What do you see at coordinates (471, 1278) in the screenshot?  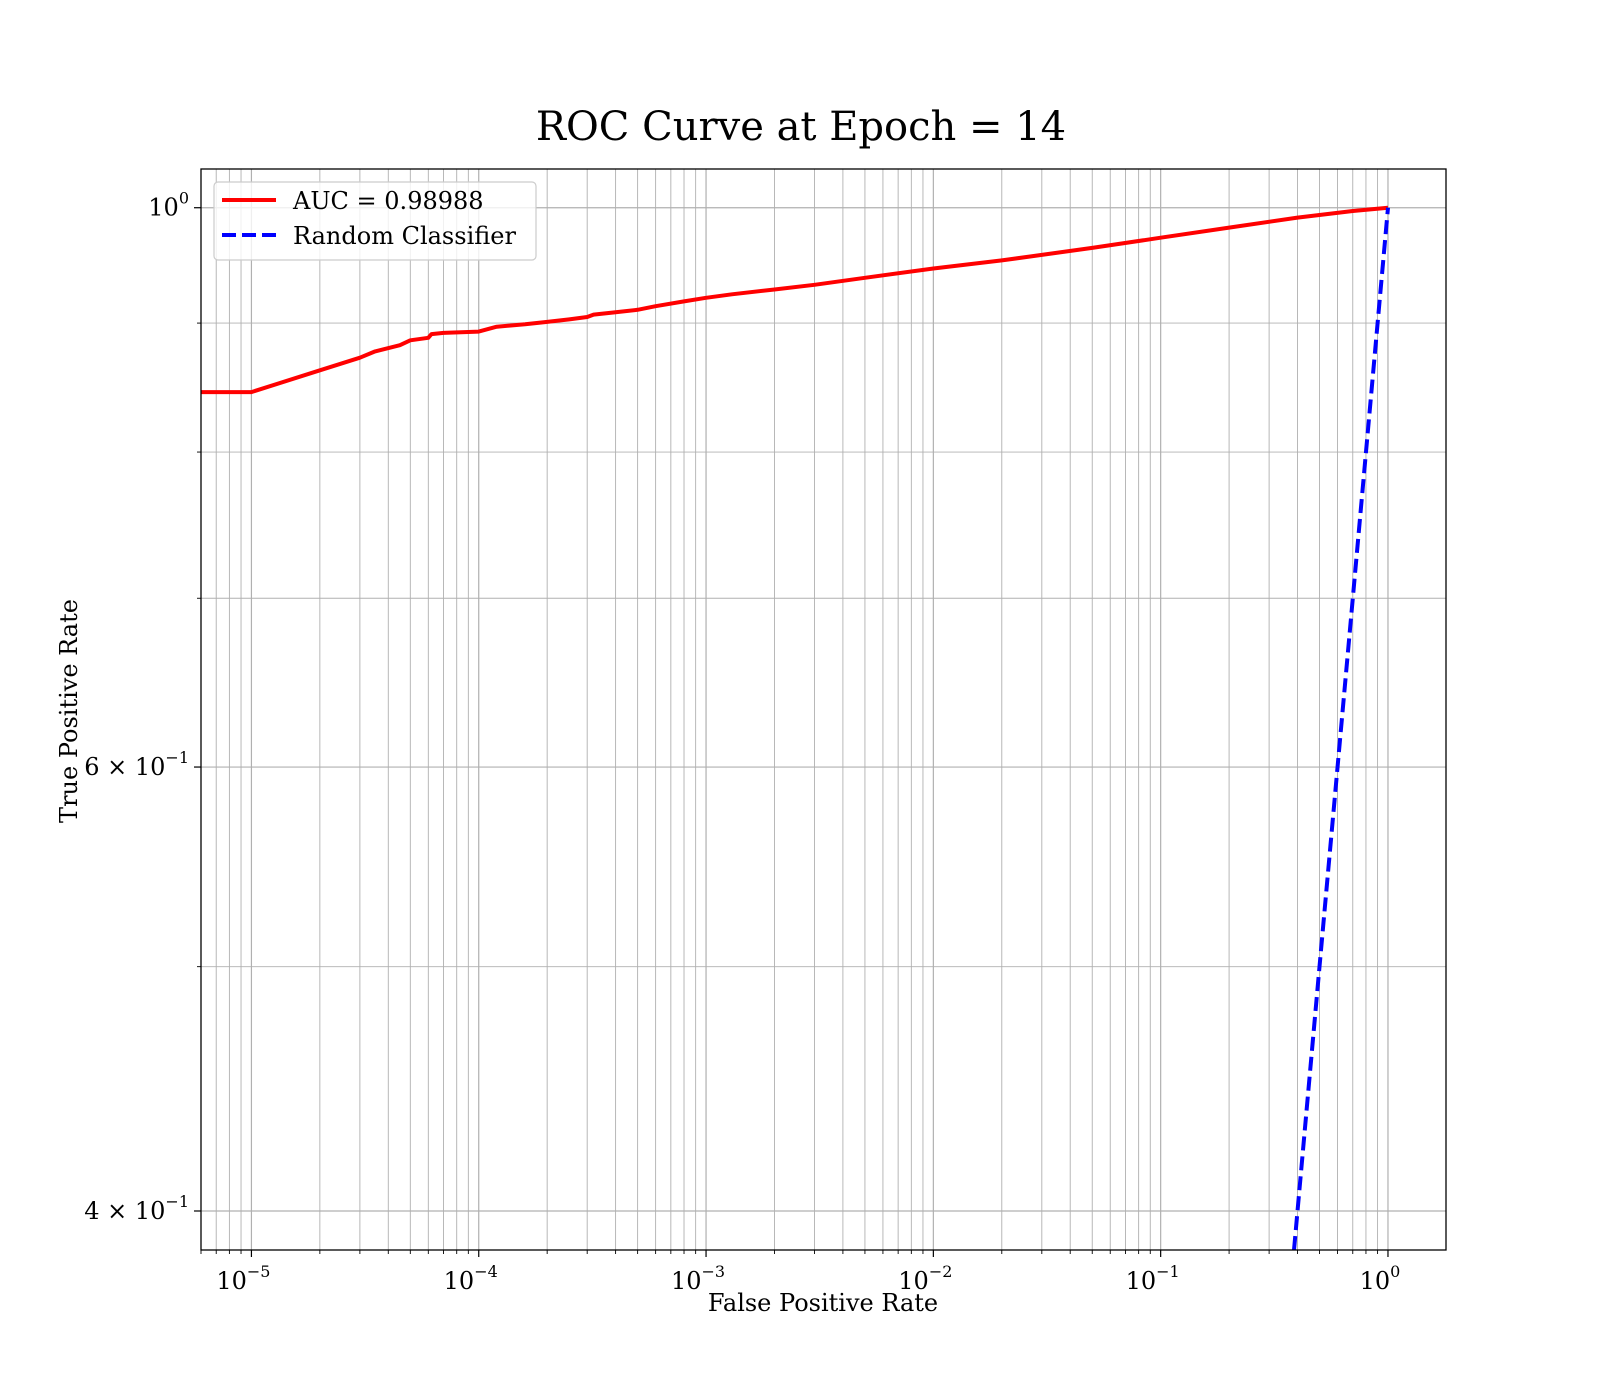 I see `x-tick-label: 10⁻⁴` at bounding box center [471, 1278].